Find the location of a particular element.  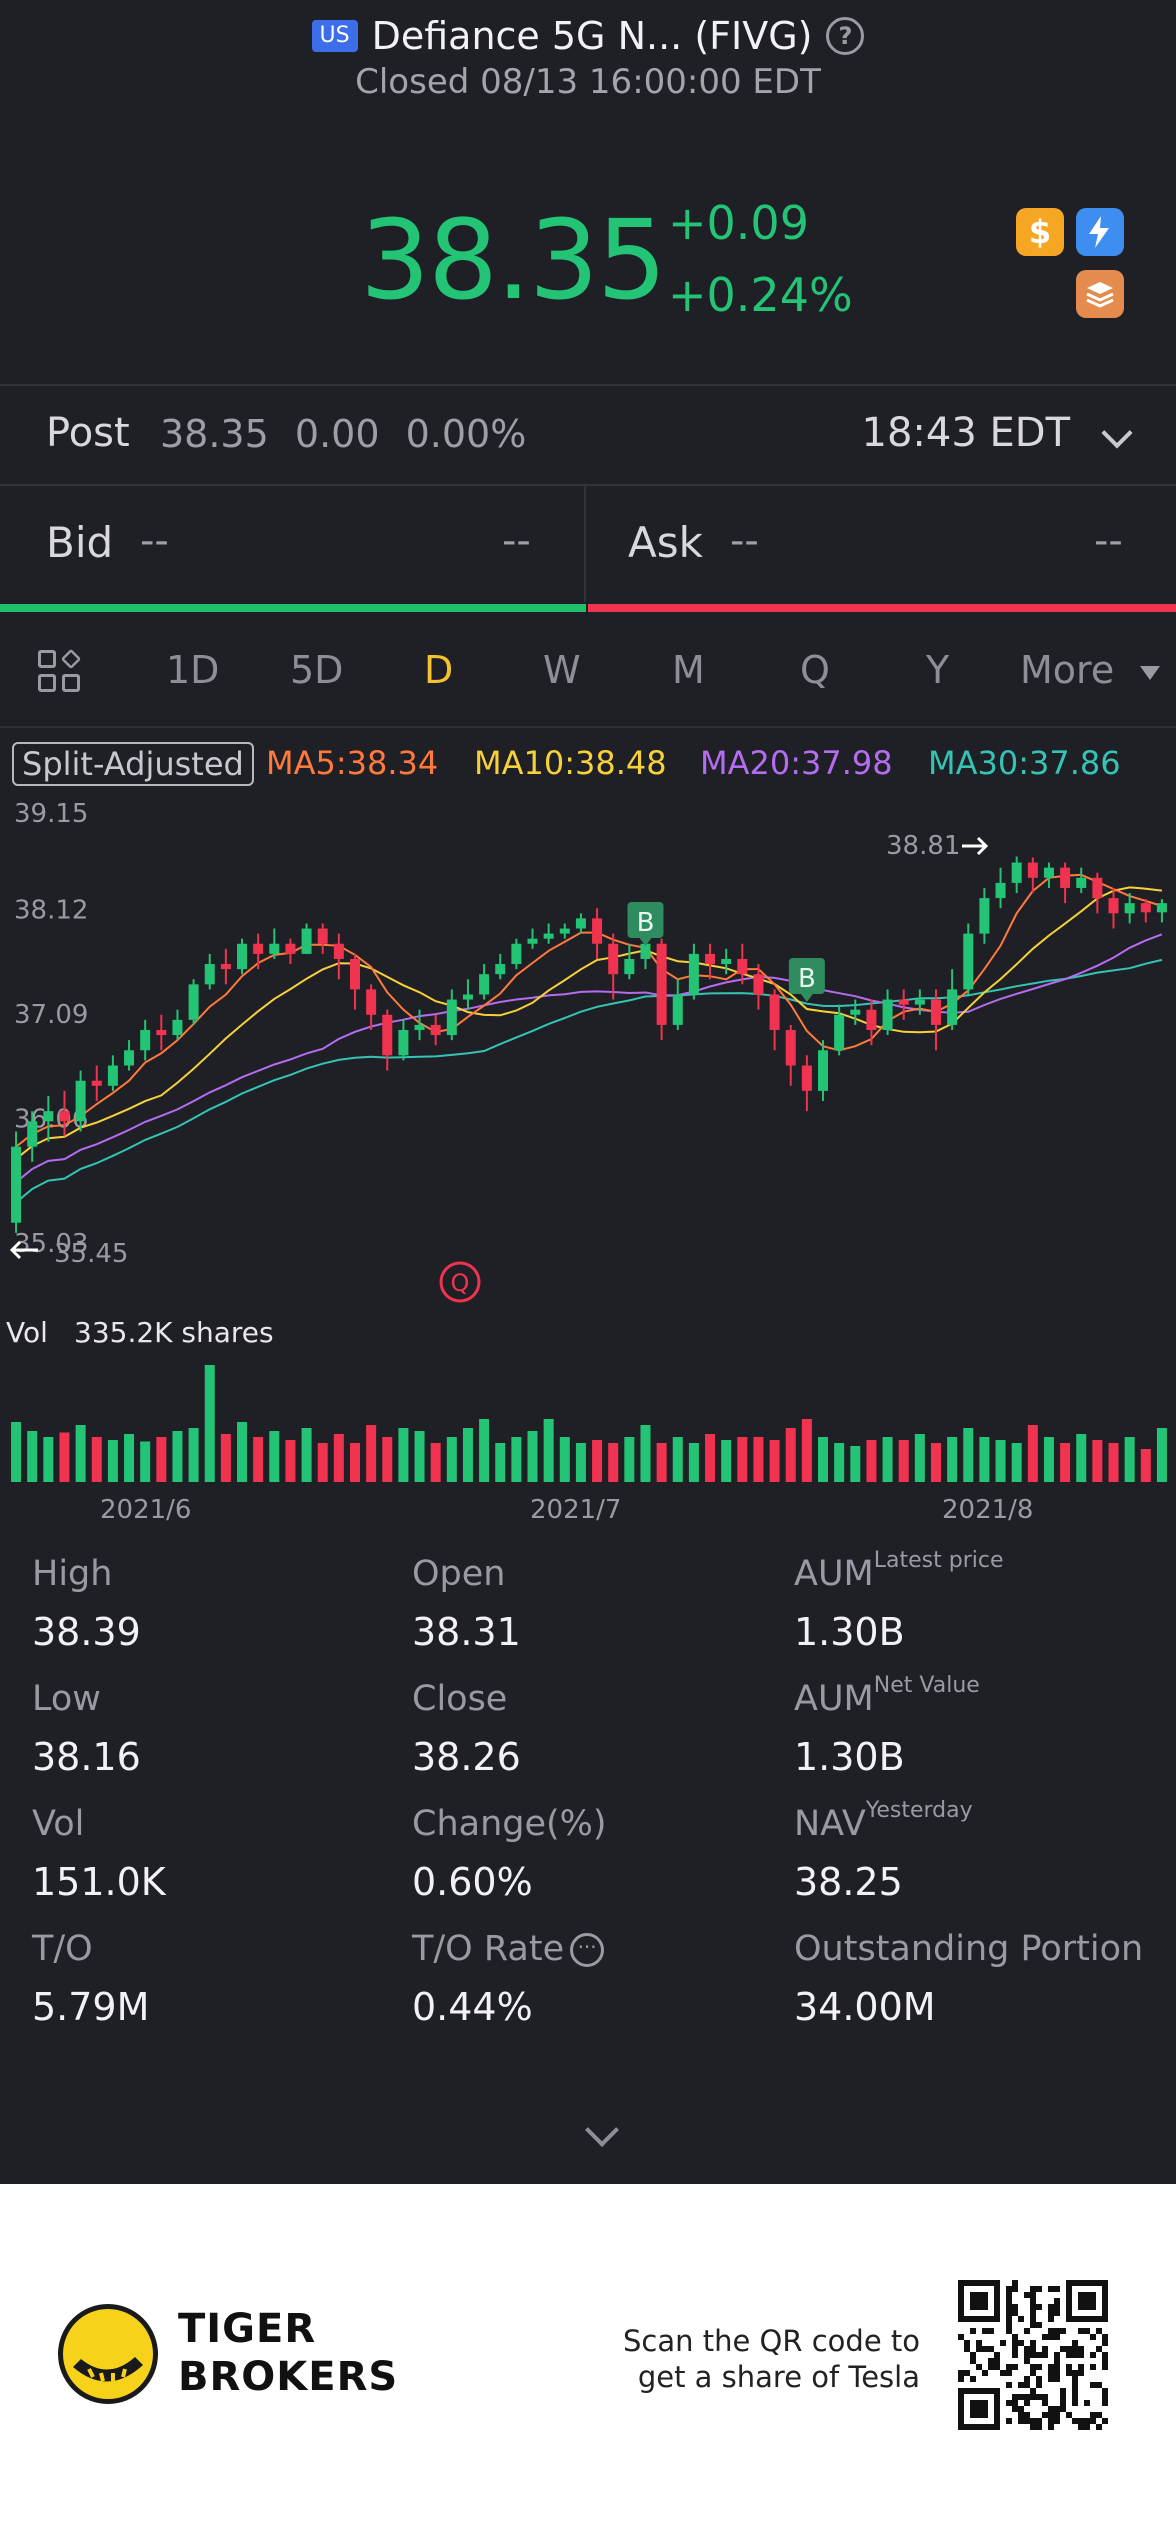

tab-5d: 5D is located at coordinates (317, 670).